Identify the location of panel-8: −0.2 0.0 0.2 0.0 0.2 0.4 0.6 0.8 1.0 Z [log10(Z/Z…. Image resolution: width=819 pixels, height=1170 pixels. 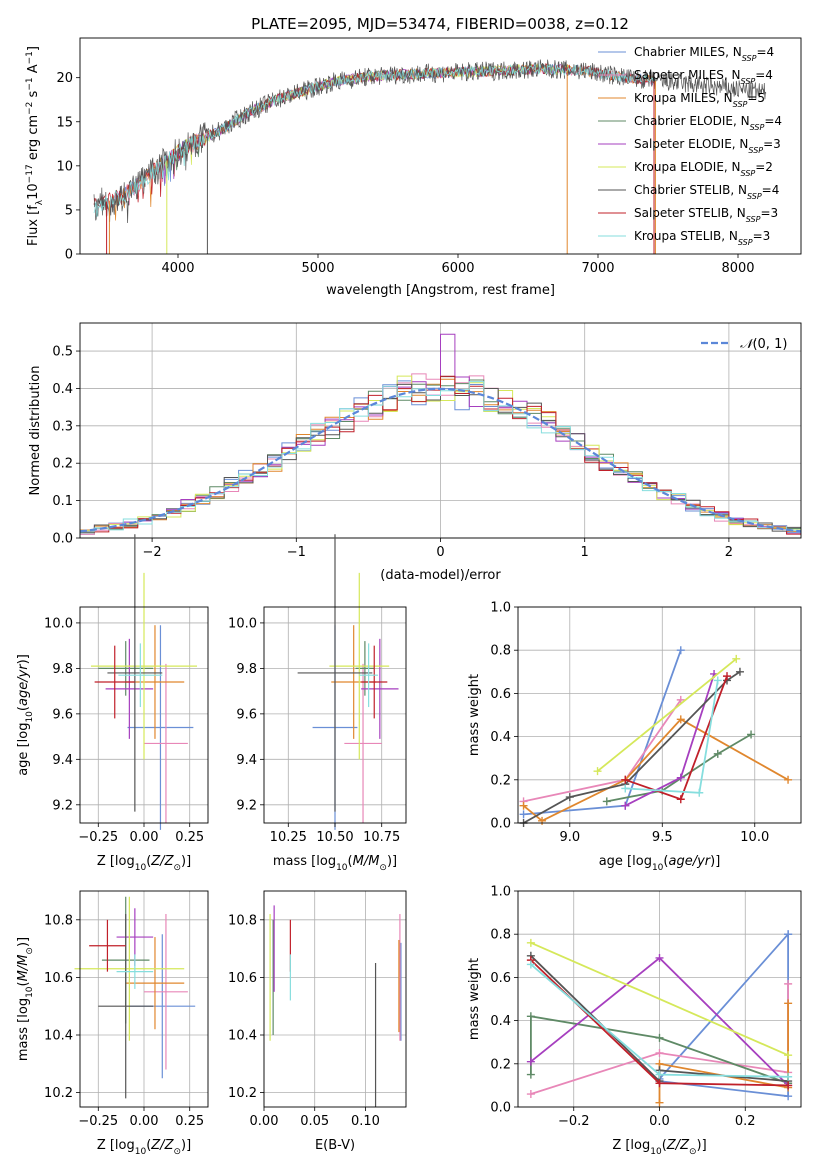
(634, 1021).